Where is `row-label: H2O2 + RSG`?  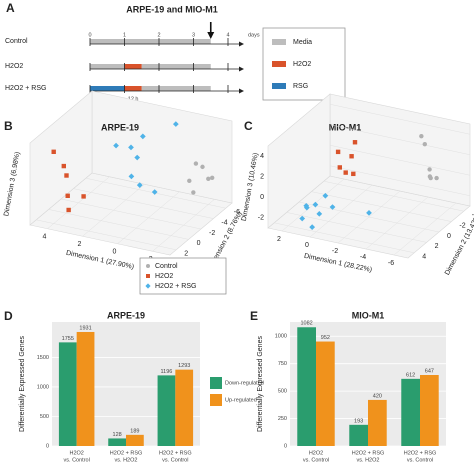
row-label: H2O2 + RSG is located at coordinates (25, 88).